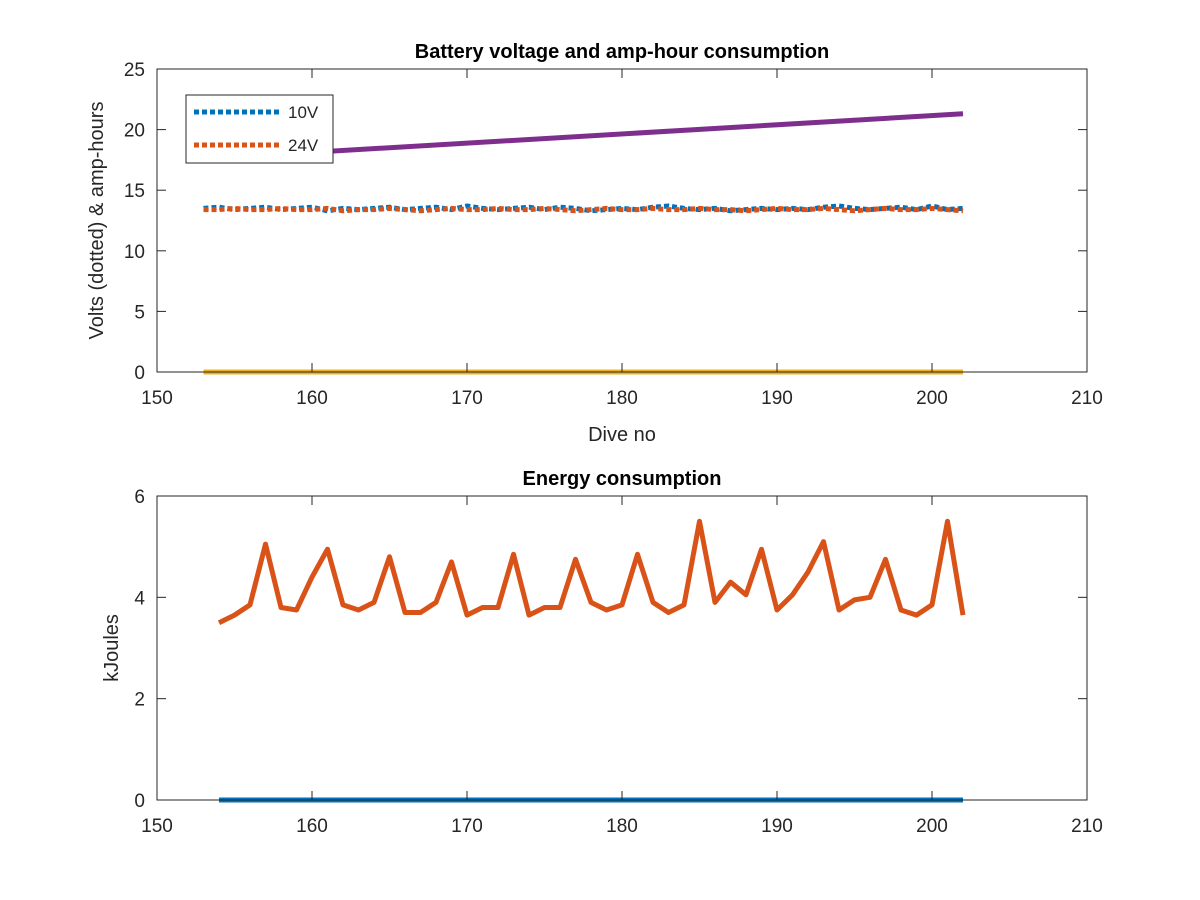 The width and height of the screenshot is (1200, 900). I want to click on voltage-x-tick-label: 200, so click(932, 398).